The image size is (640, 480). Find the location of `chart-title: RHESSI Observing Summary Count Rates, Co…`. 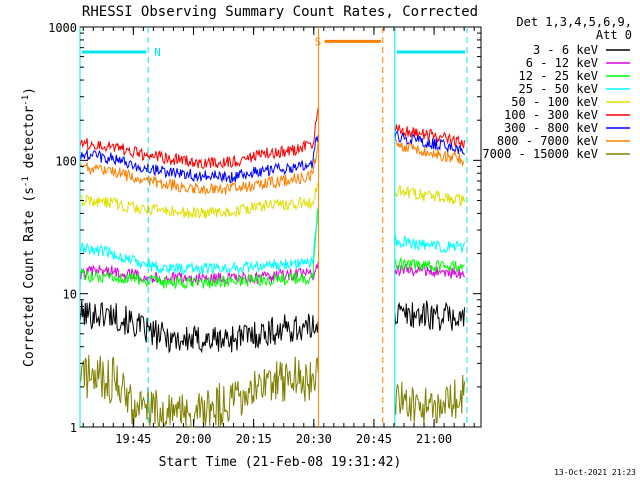

chart-title: RHESSI Observing Summary Count Rates, Co… is located at coordinates (280, 12).